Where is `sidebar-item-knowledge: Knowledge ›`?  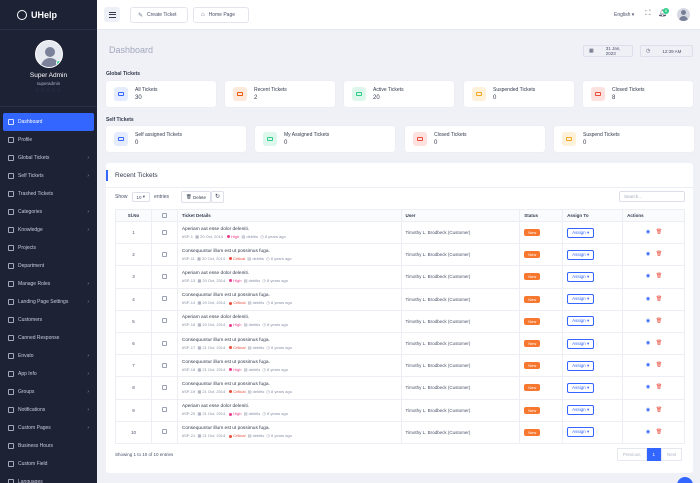
sidebar-item-knowledge: Knowledge › is located at coordinates (48, 230).